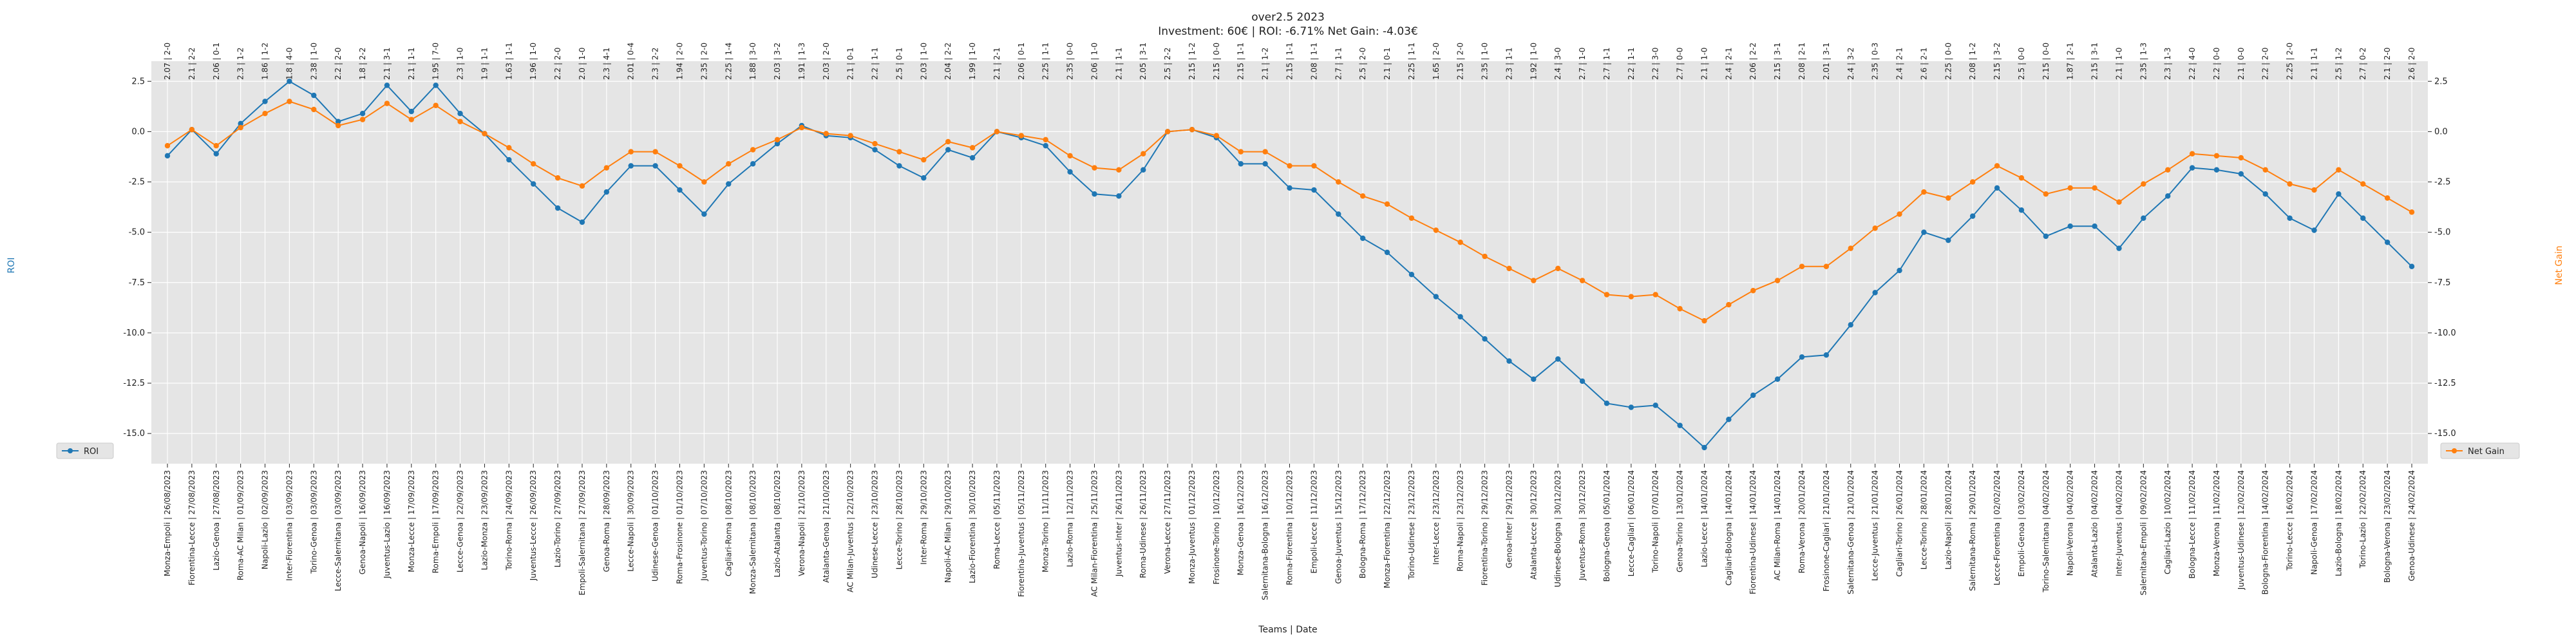 The image size is (2576, 644). What do you see at coordinates (2291, 521) in the screenshot?
I see `x-tick-label-87: Torino-Lecce | 16/02/2024` at bounding box center [2291, 521].